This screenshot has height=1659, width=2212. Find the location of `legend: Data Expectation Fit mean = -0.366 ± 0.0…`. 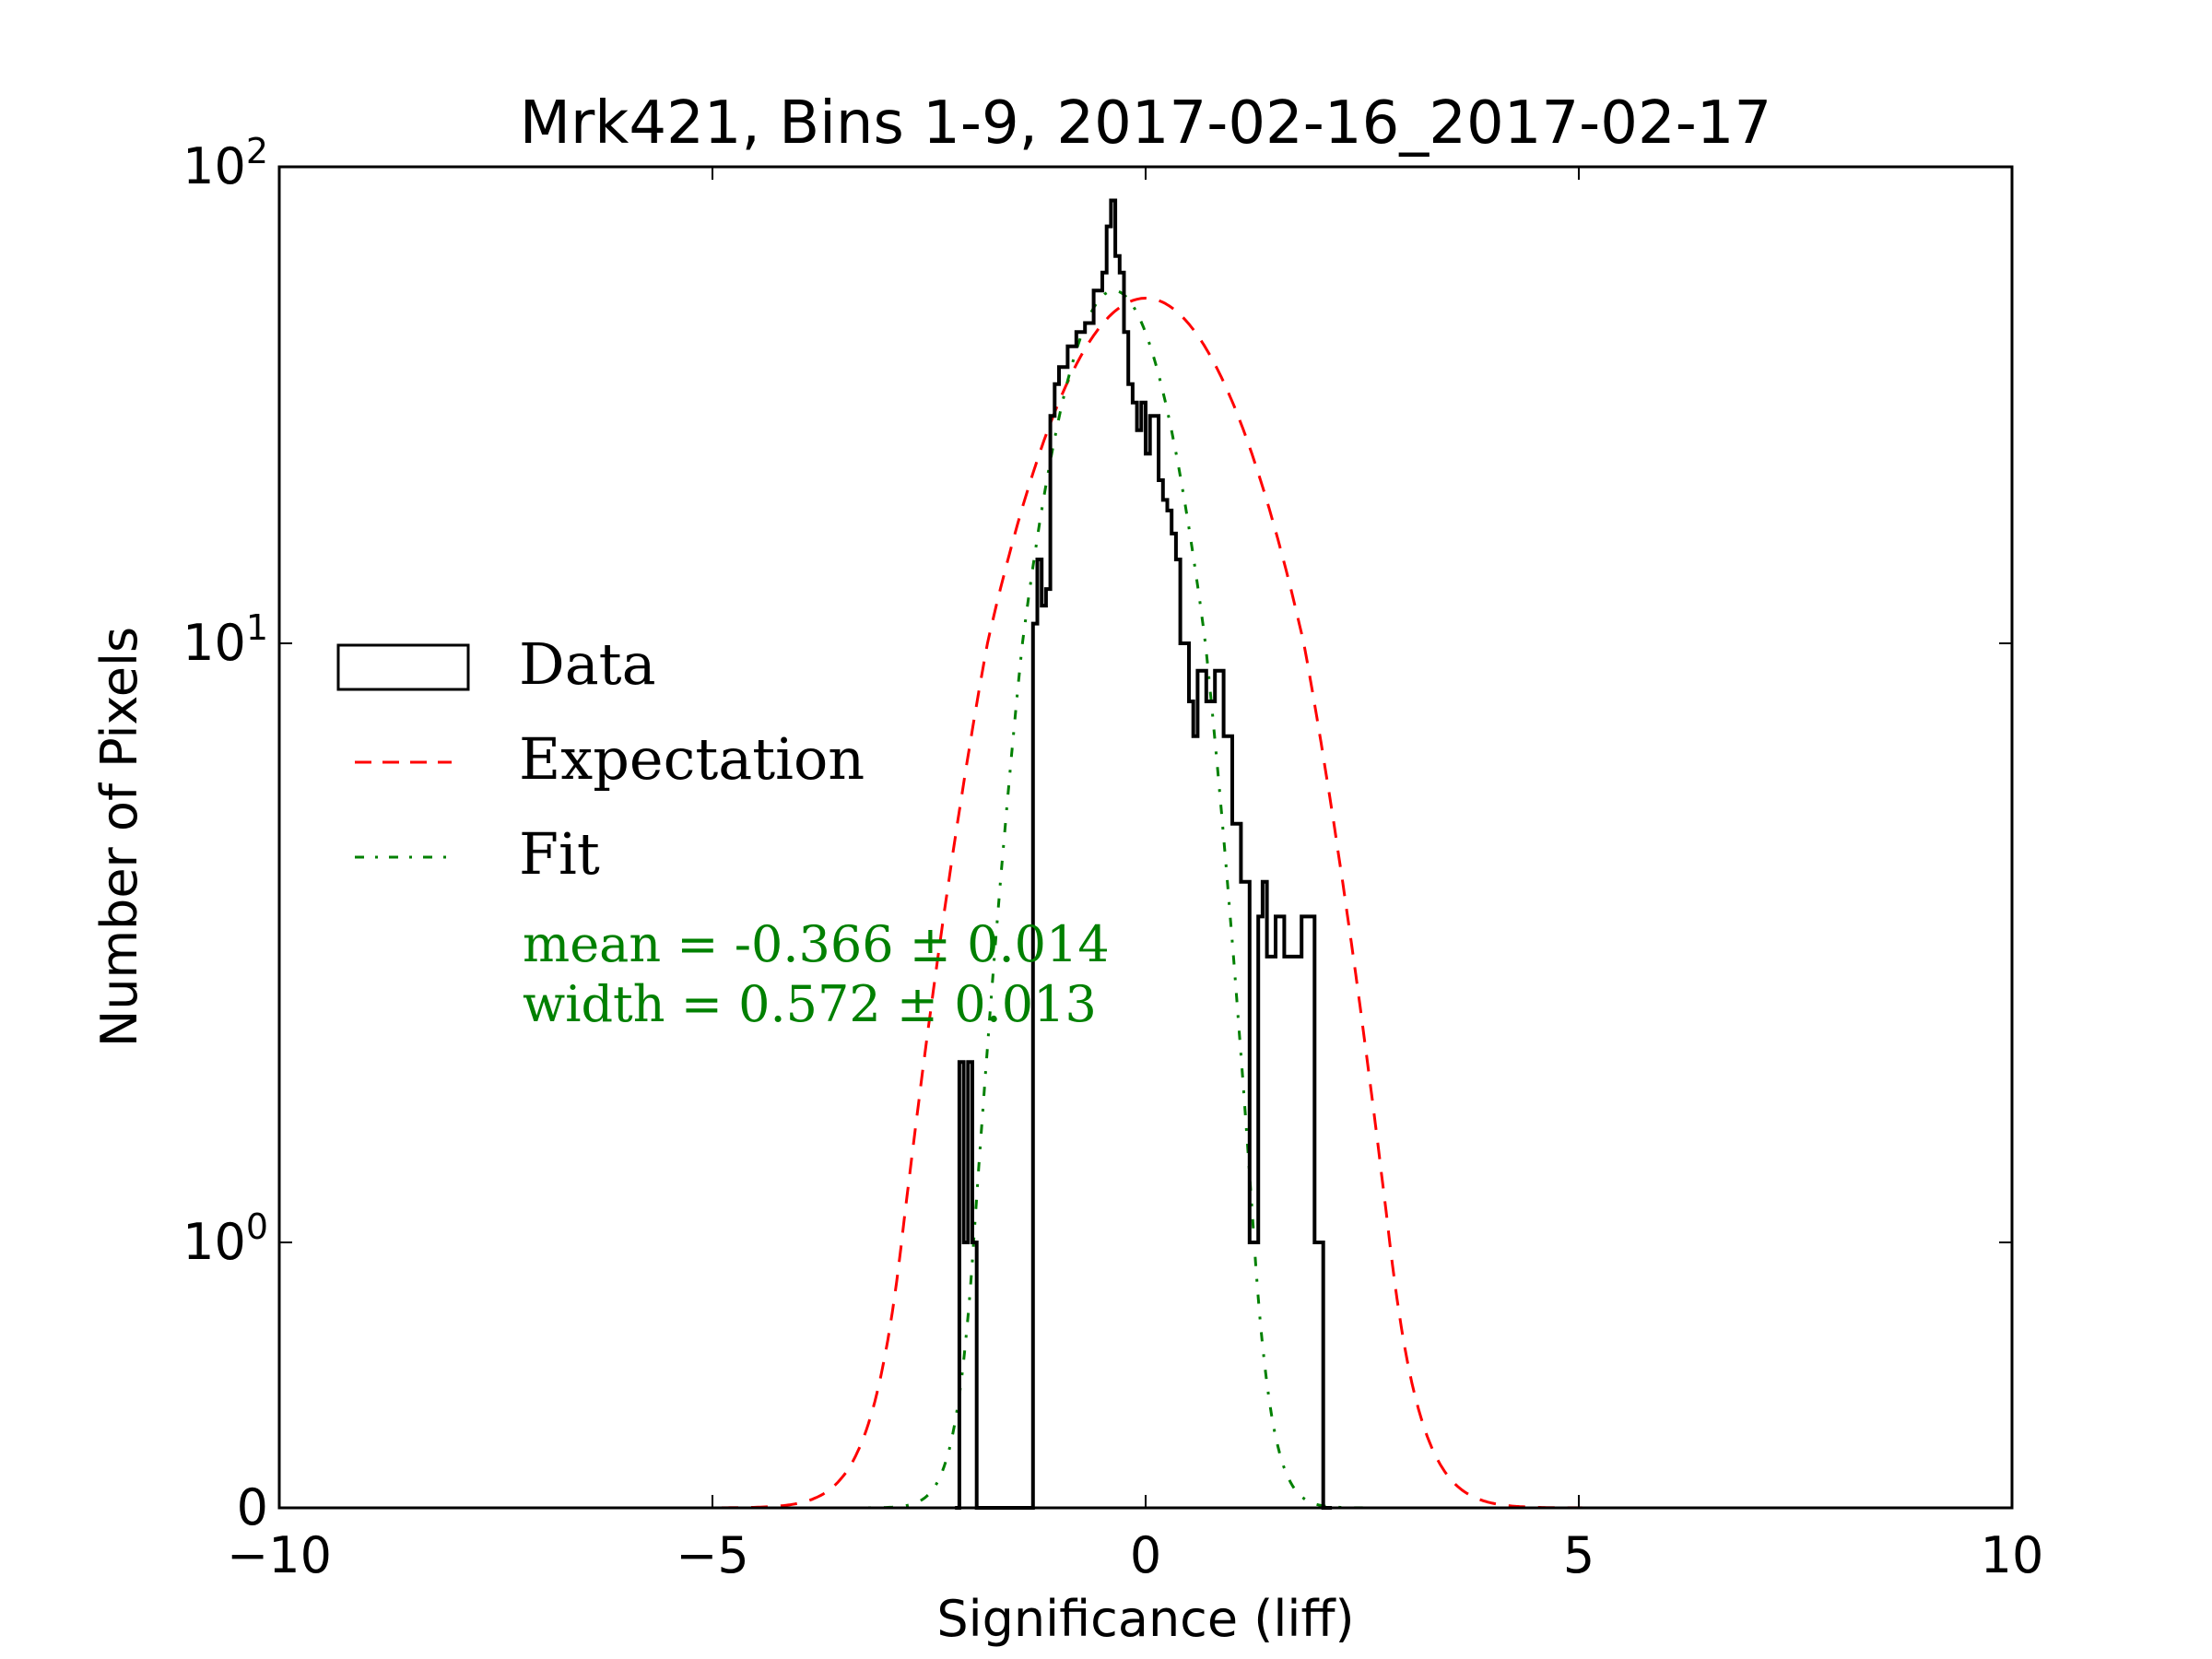

legend: Data Expectation Fit mean = -0.366 ± 0.0… is located at coordinates (723, 831).